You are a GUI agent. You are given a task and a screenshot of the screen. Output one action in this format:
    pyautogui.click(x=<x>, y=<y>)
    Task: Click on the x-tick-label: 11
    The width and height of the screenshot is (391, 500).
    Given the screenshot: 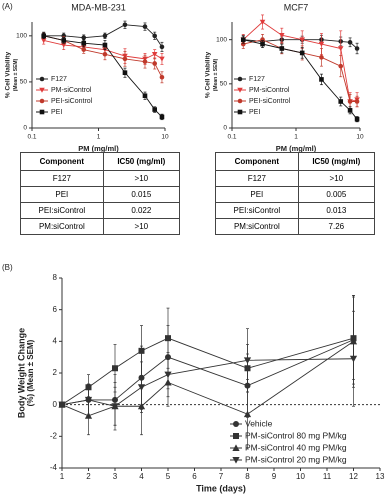 What is the action you would take?
    pyautogui.click(x=327, y=476)
    